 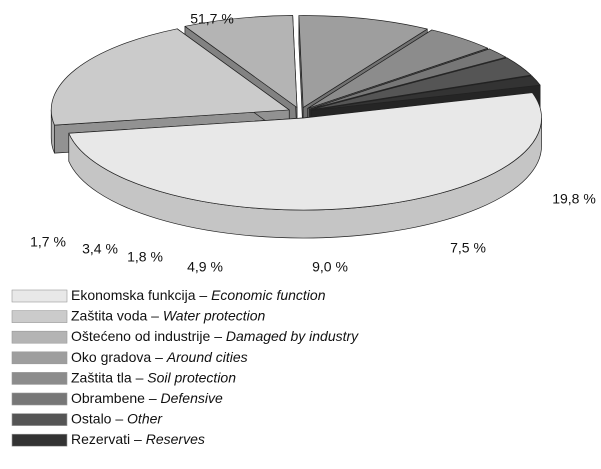 I want to click on data-label: 19,8 %, so click(x=574, y=199).